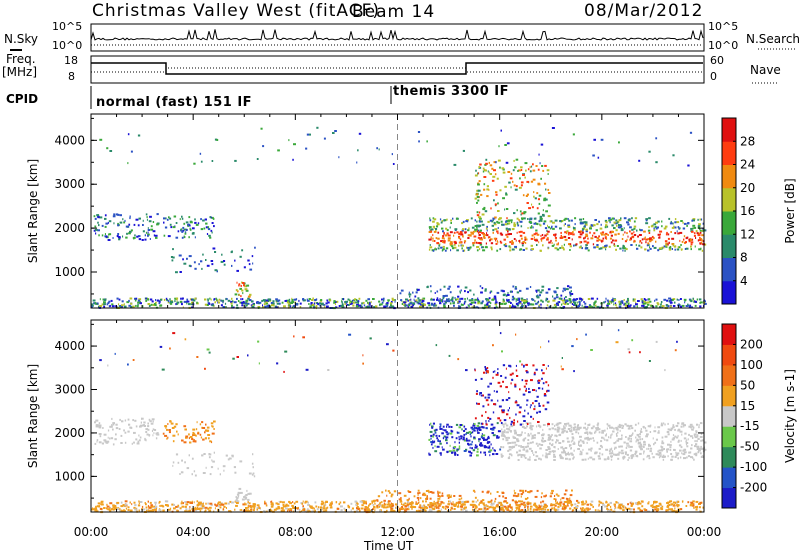  I want to click on freq-tick-top: 18, so click(71, 60).